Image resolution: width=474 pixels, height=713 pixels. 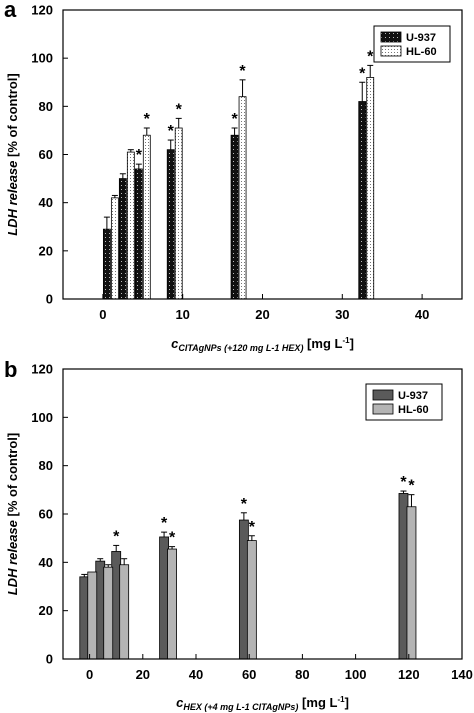 I want to click on x-tick-label: 140, so click(x=462, y=674).